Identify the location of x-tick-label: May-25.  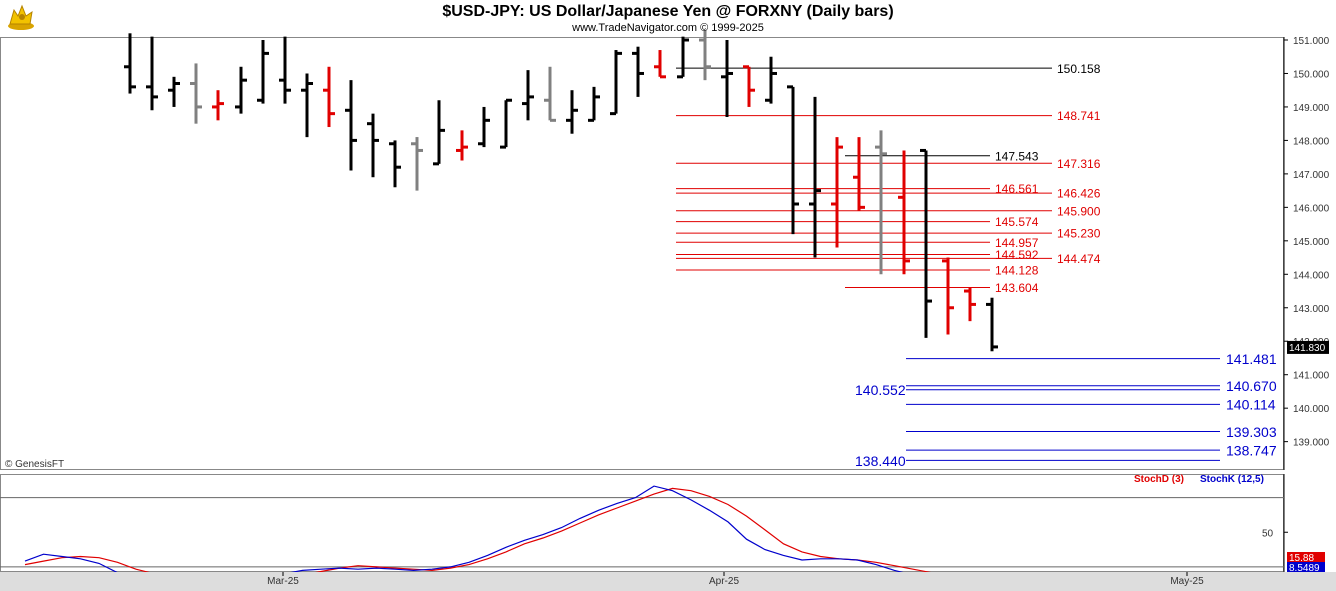
(1187, 581).